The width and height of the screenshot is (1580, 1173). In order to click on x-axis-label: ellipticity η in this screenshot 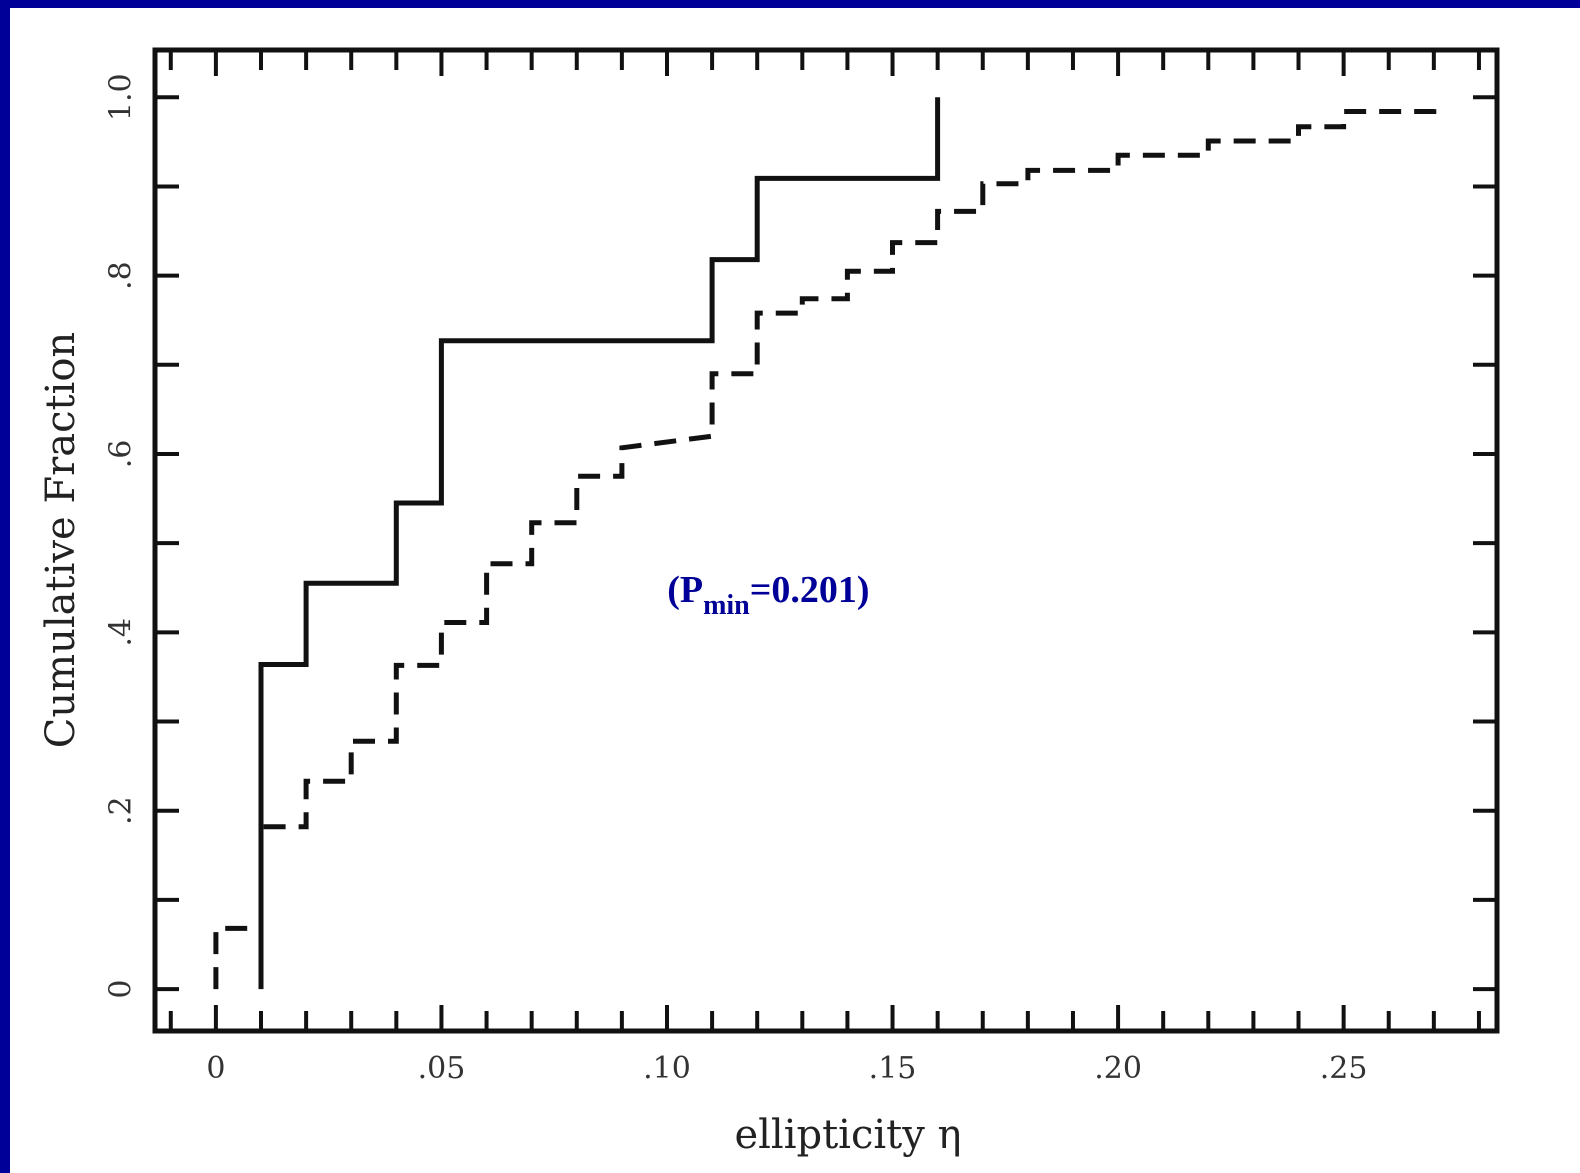, I will do `click(847, 1135)`.